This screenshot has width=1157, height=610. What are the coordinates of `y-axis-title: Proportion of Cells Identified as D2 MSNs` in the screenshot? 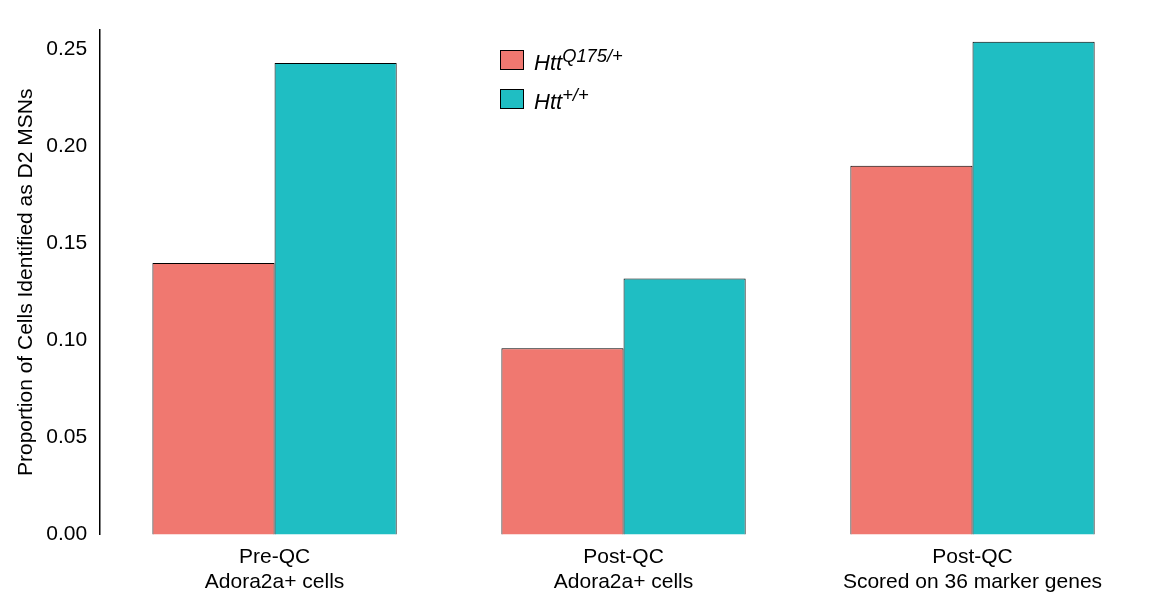 It's located at (25, 282).